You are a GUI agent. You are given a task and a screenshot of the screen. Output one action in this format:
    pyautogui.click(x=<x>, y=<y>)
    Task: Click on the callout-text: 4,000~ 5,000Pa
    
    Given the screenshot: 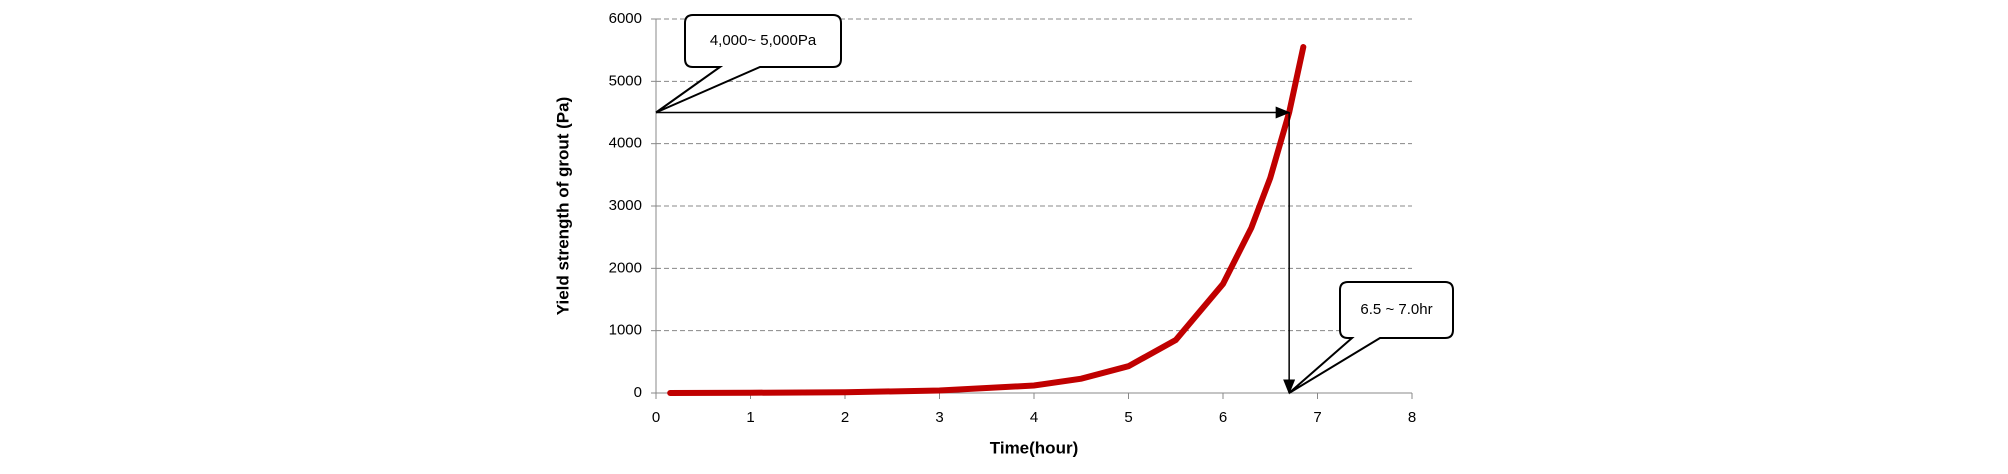 What is the action you would take?
    pyautogui.click(x=763, y=40)
    